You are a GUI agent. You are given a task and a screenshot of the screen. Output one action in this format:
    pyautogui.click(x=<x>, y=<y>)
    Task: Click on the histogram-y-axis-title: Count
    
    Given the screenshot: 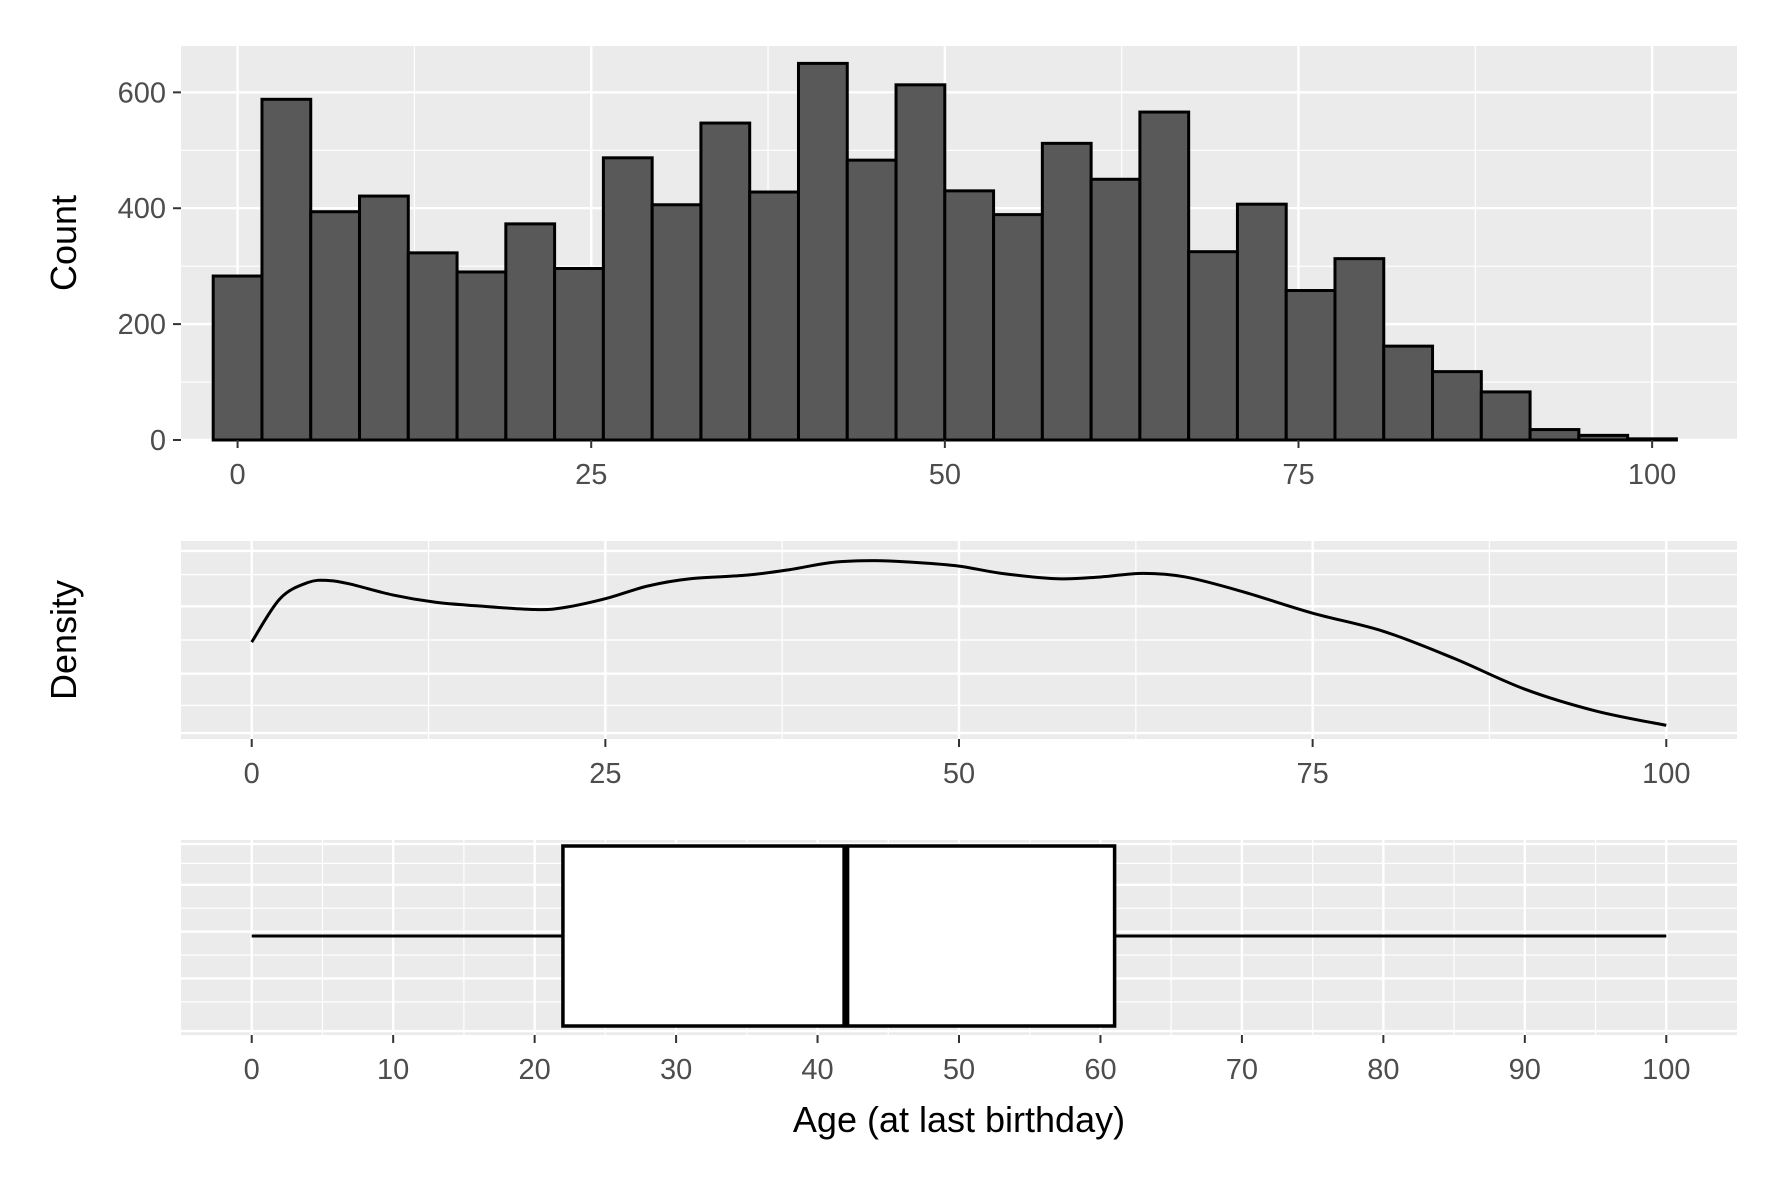 What is the action you would take?
    pyautogui.click(x=63, y=243)
    